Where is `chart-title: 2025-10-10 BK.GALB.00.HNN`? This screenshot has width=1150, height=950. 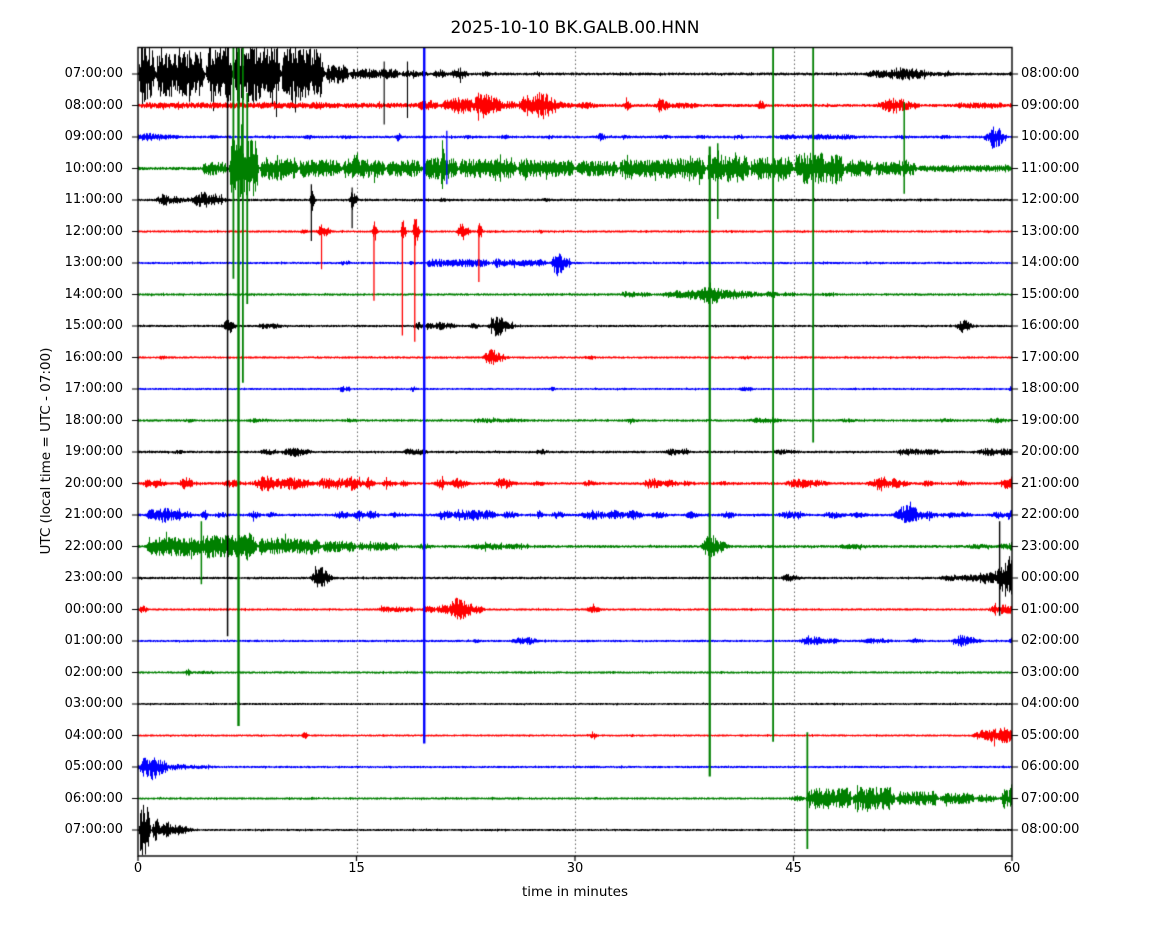 chart-title: 2025-10-10 BK.GALB.00.HNN is located at coordinates (575, 28).